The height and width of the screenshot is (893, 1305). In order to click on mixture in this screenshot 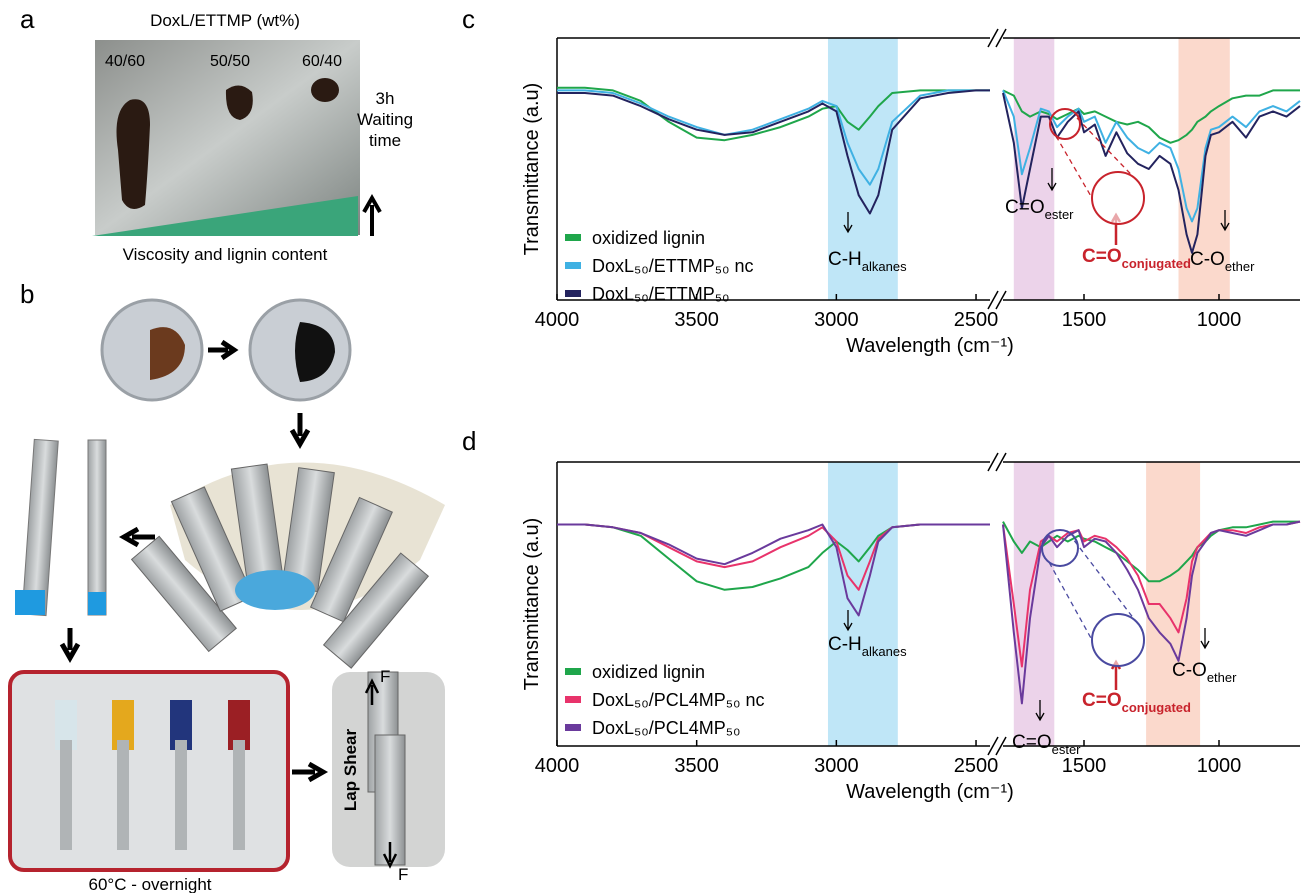, I will do `click(315, 352)`.